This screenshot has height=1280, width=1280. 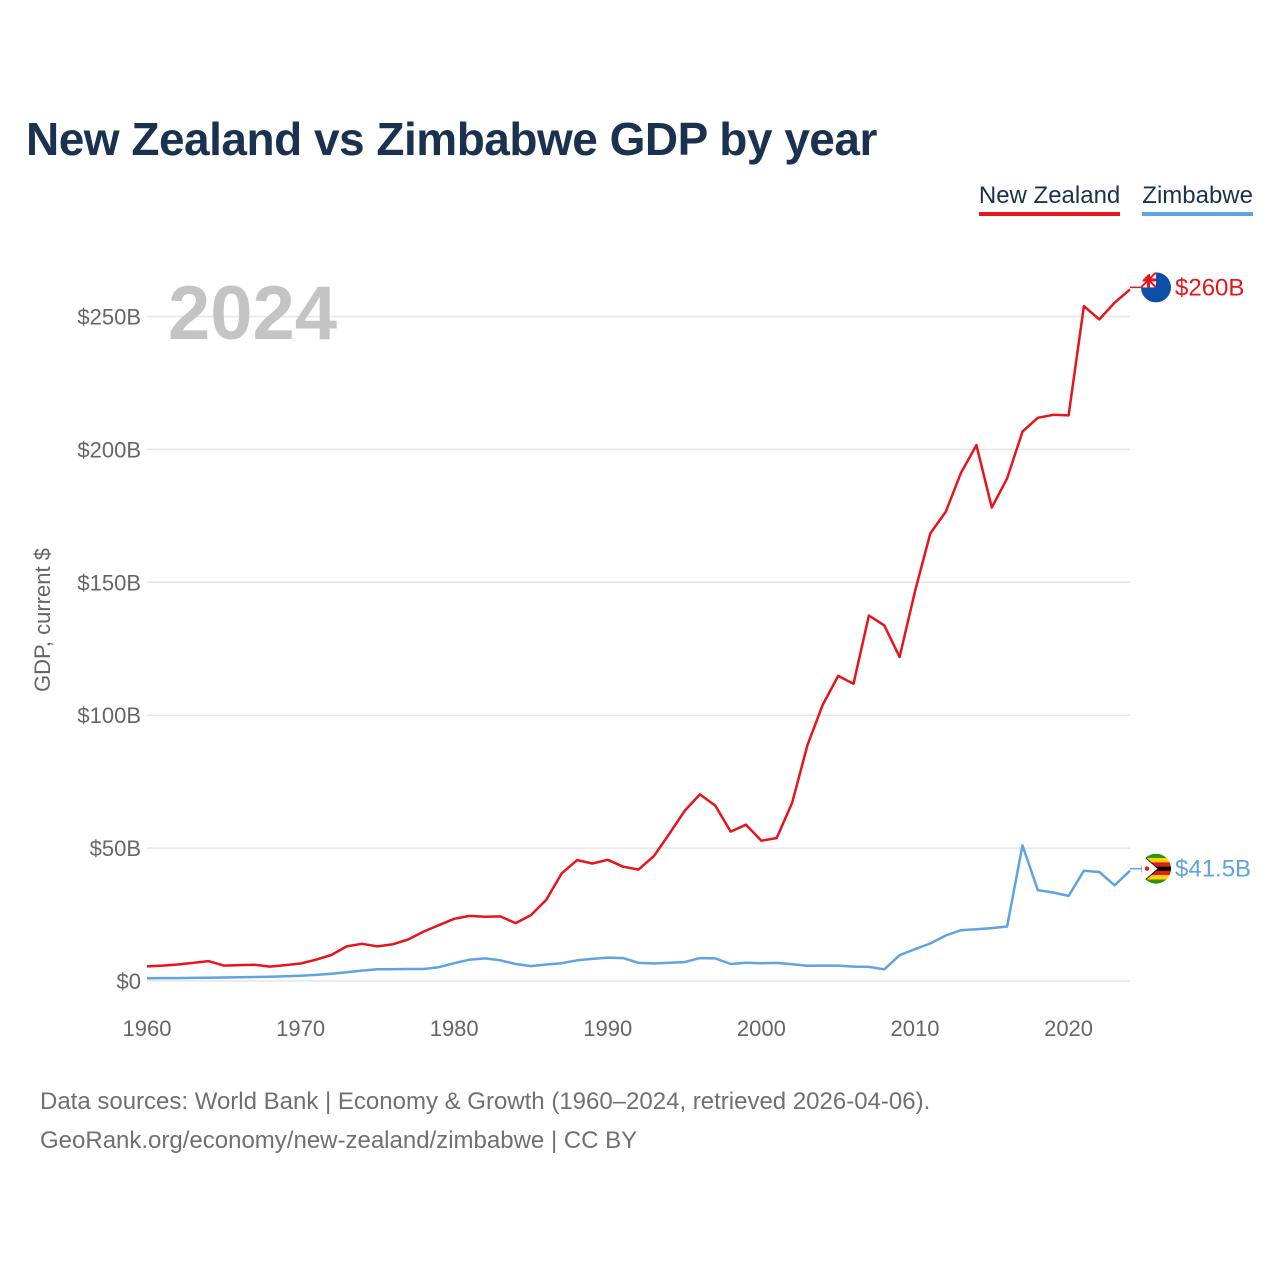 I want to click on y-tick-label: $250B, so click(x=109, y=317).